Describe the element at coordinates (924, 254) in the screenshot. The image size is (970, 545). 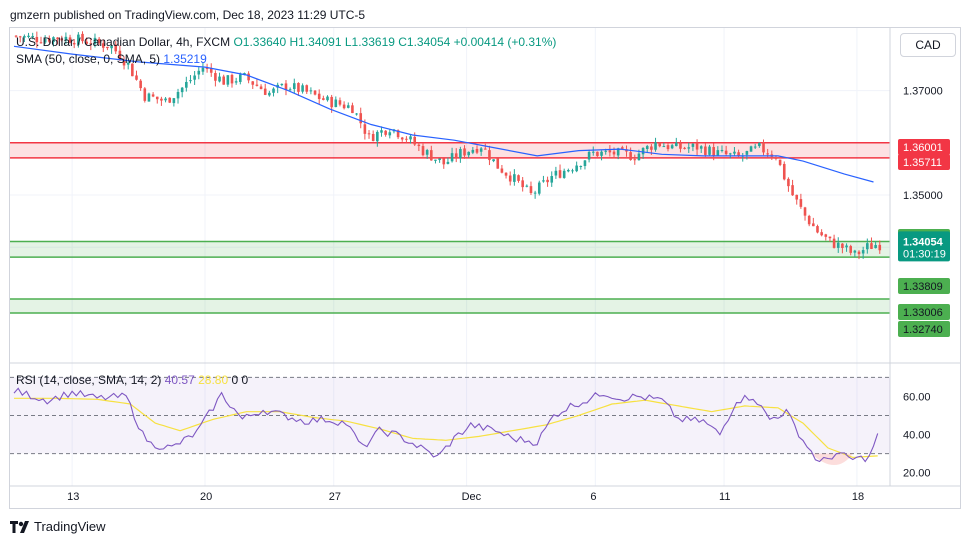
I see `countdown-label: 01:30:19` at that location.